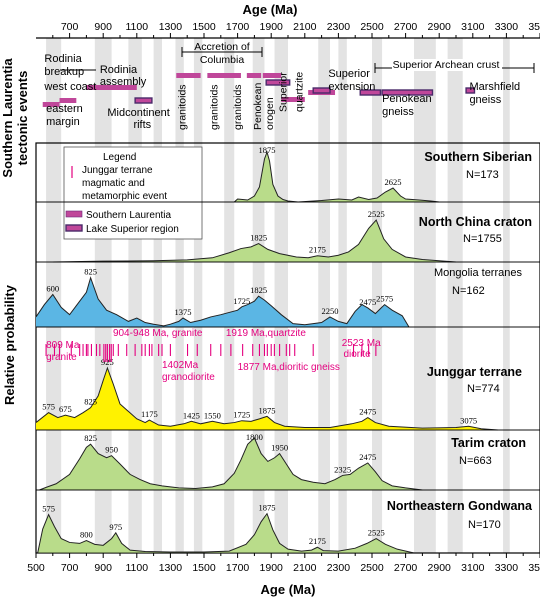 The width and height of the screenshot is (540, 600). What do you see at coordinates (129, 215) in the screenshot?
I see `legend-entry-southern-laurentia: Southern Laurentia` at bounding box center [129, 215].